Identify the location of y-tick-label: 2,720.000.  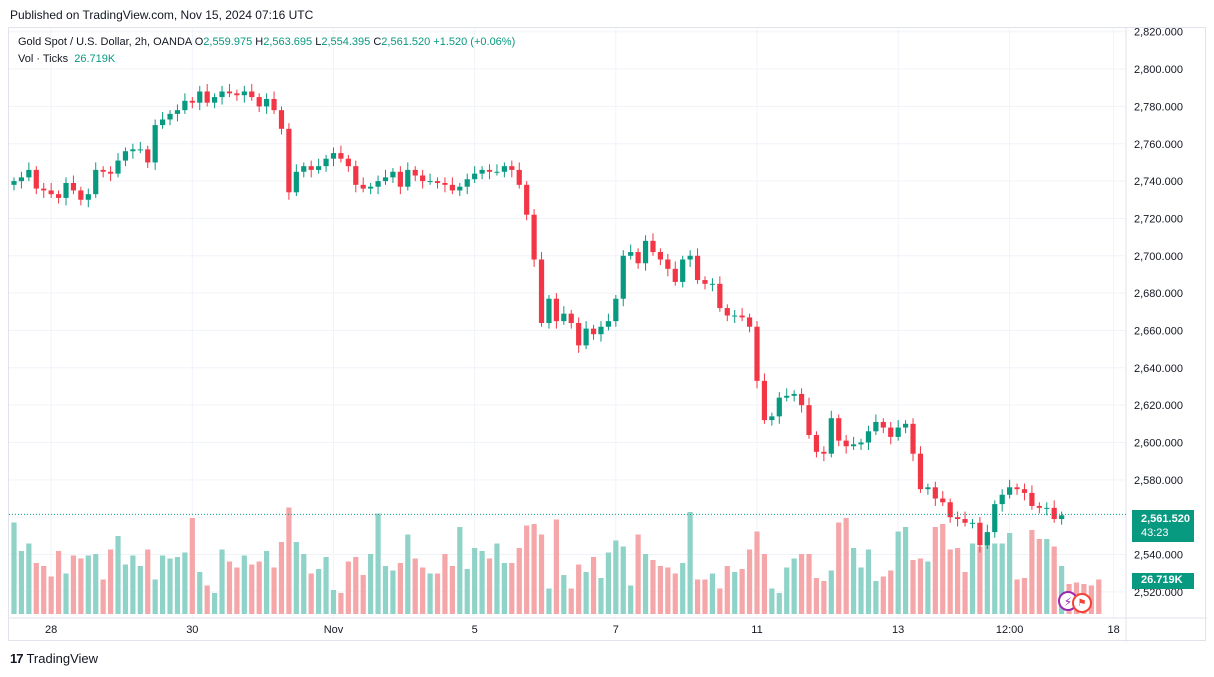
(1158, 219).